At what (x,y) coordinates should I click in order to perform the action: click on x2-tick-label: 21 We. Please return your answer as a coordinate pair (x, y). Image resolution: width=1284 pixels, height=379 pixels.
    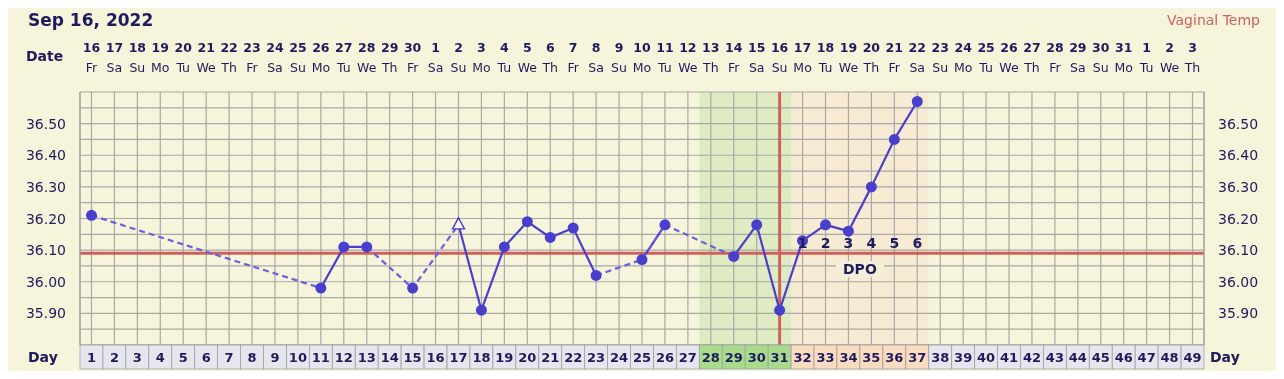
    Looking at the image, I should click on (206, 58).